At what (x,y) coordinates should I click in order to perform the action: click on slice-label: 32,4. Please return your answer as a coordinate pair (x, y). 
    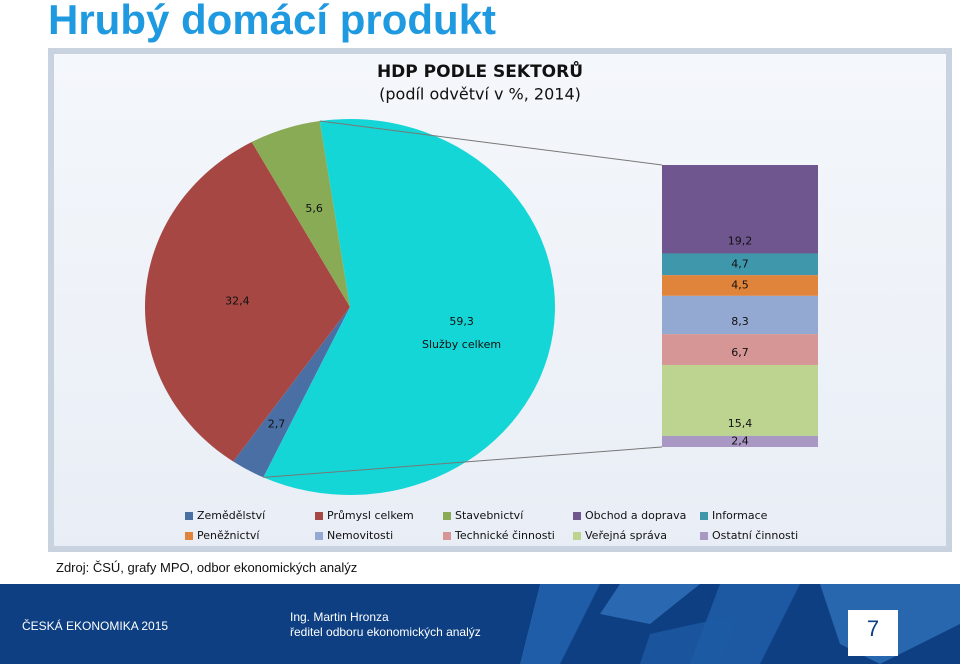
    Looking at the image, I should click on (237, 301).